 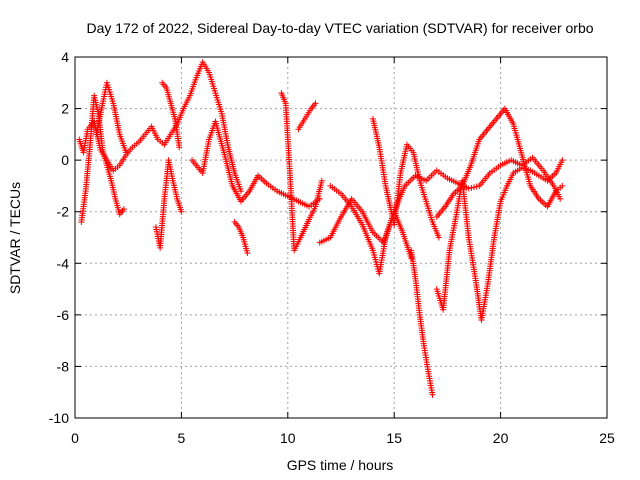 I want to click on x-tick-label: 0, so click(x=75, y=438).